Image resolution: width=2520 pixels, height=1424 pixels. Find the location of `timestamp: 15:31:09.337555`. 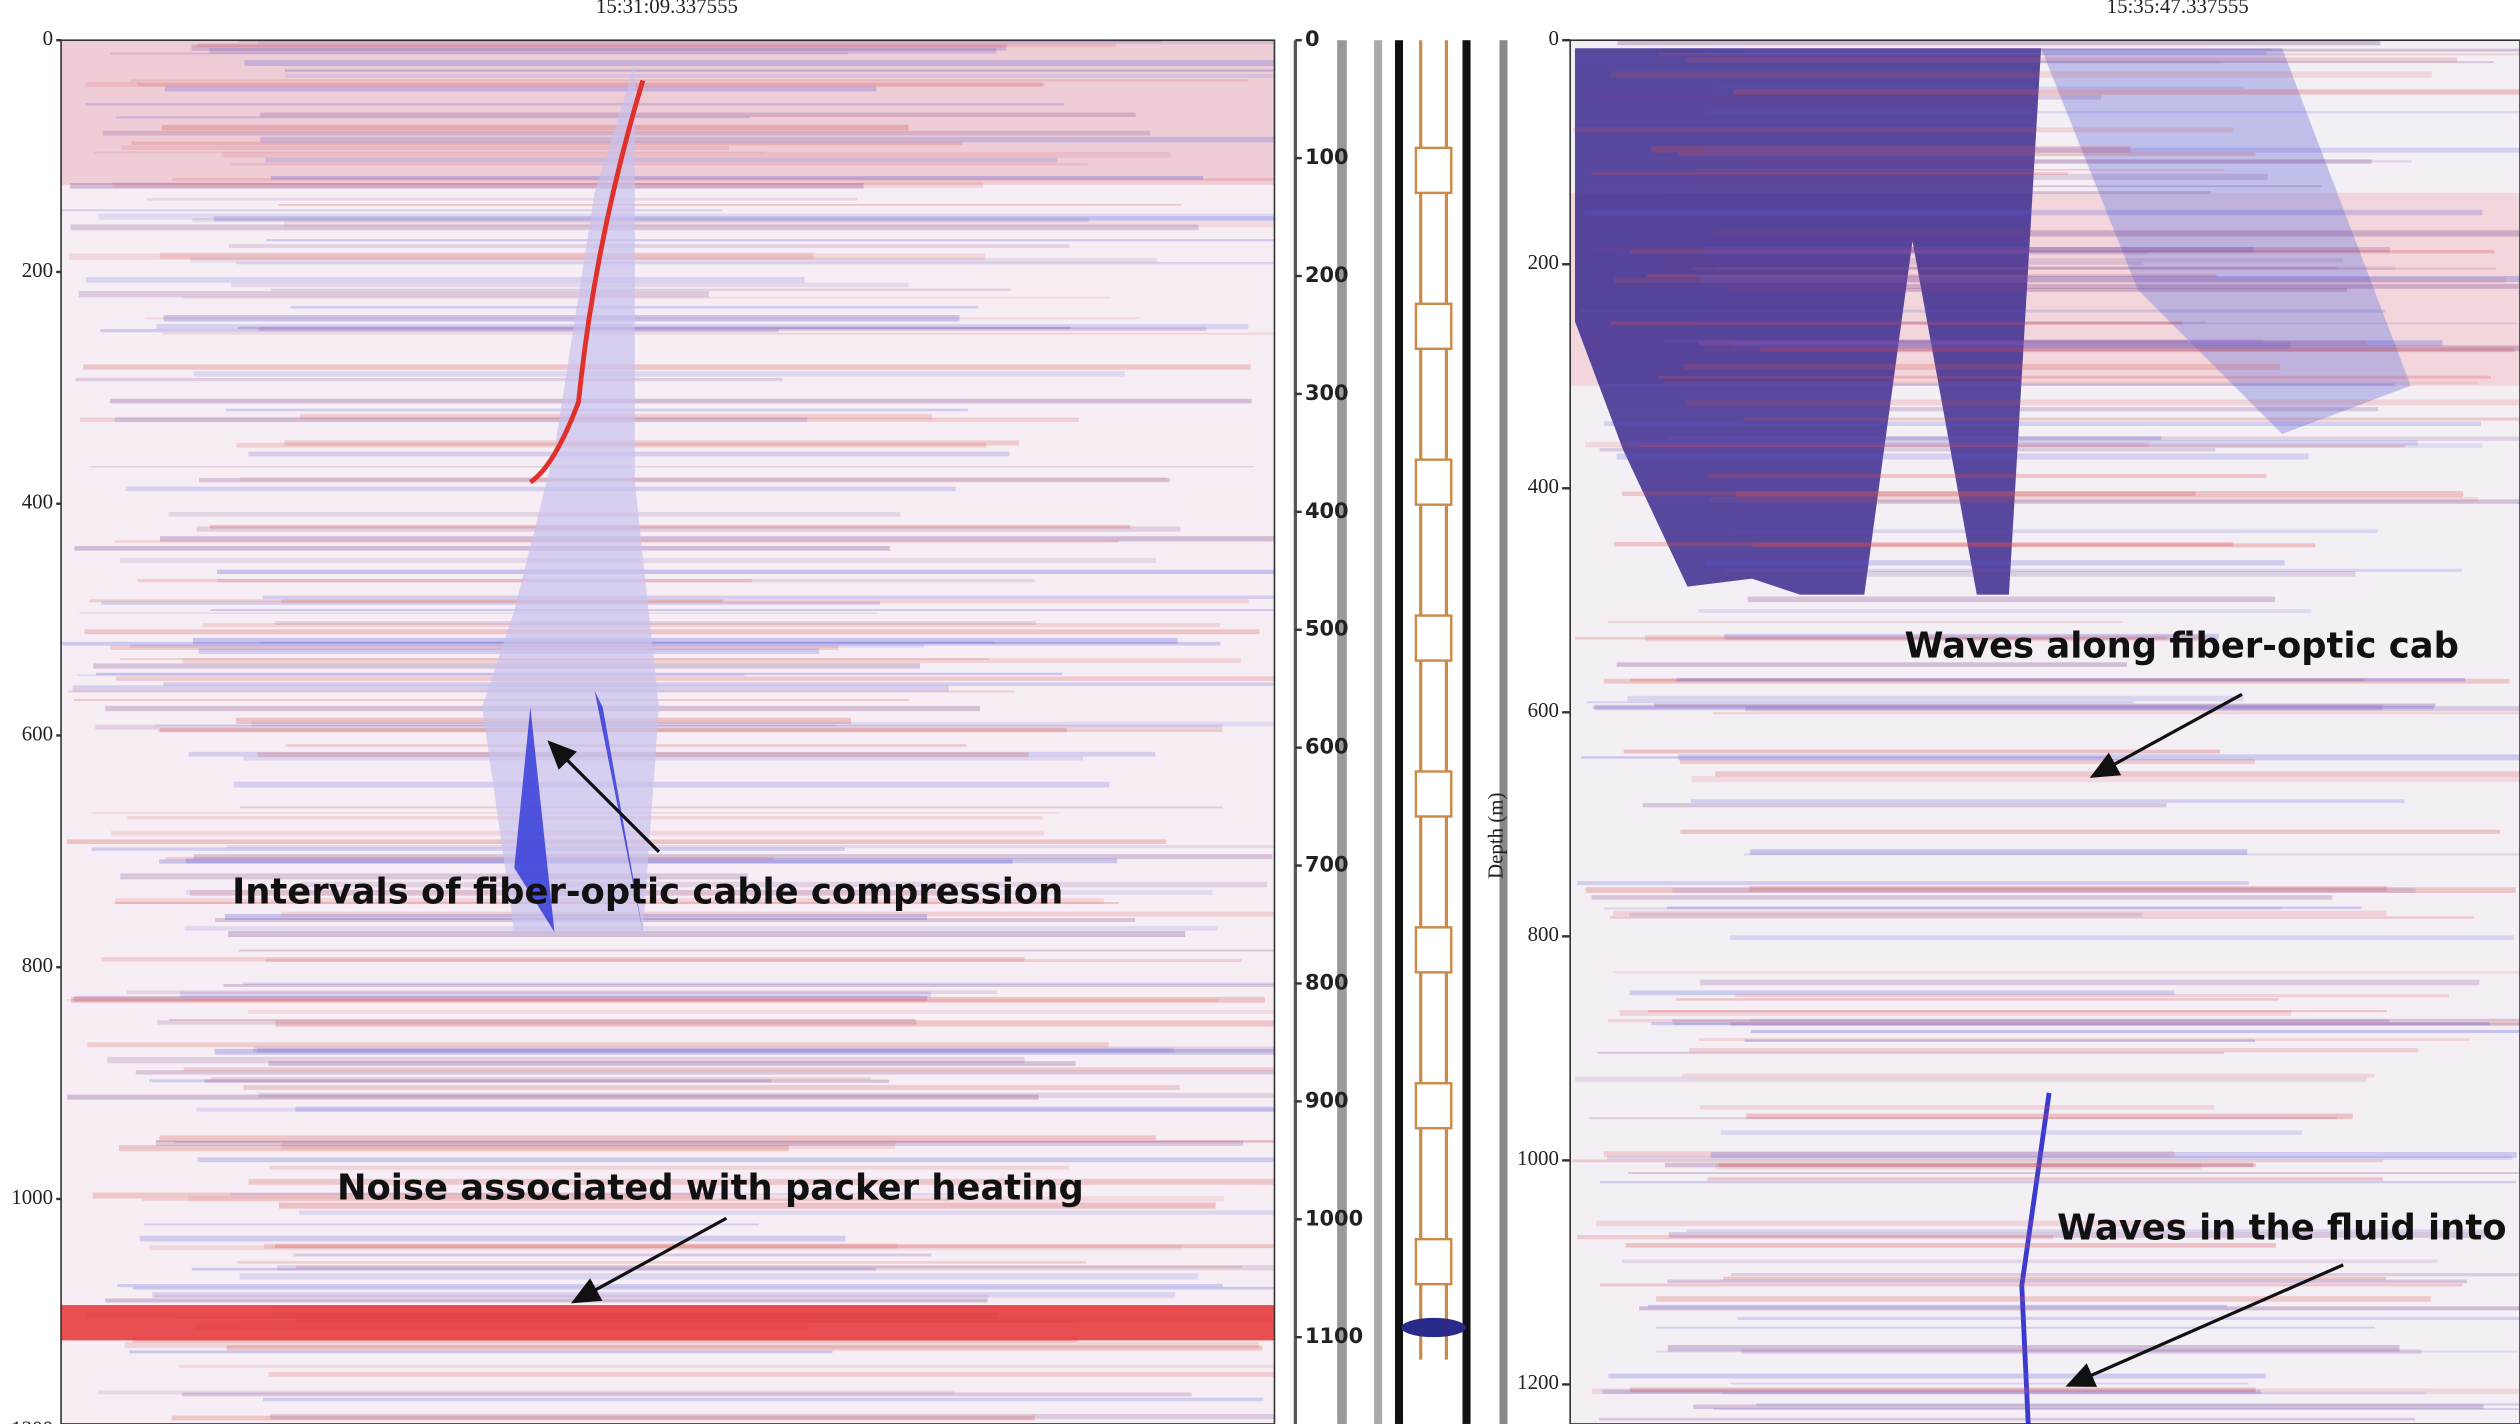

timestamp: 15:31:09.337555 is located at coordinates (667, 9).